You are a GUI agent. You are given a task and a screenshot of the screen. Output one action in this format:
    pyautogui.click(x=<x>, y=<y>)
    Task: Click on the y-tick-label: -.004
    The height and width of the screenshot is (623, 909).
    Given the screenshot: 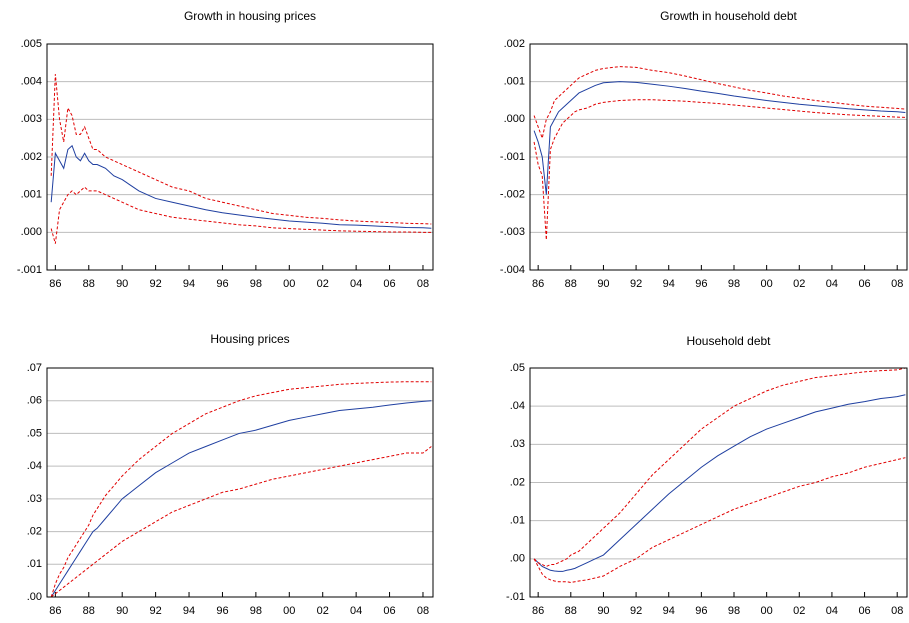 What is the action you would take?
    pyautogui.click(x=512, y=270)
    